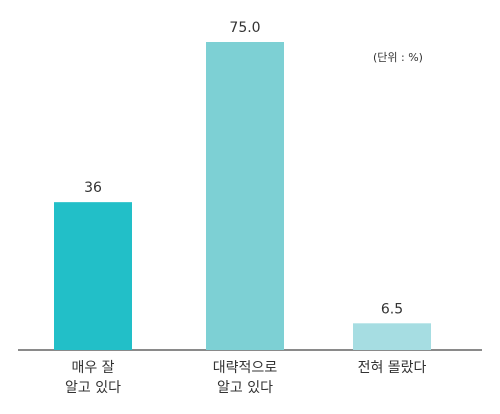 This screenshot has width=500, height=414. Describe the element at coordinates (244, 28) in the screenshot. I see `value-label: 75.0` at that location.